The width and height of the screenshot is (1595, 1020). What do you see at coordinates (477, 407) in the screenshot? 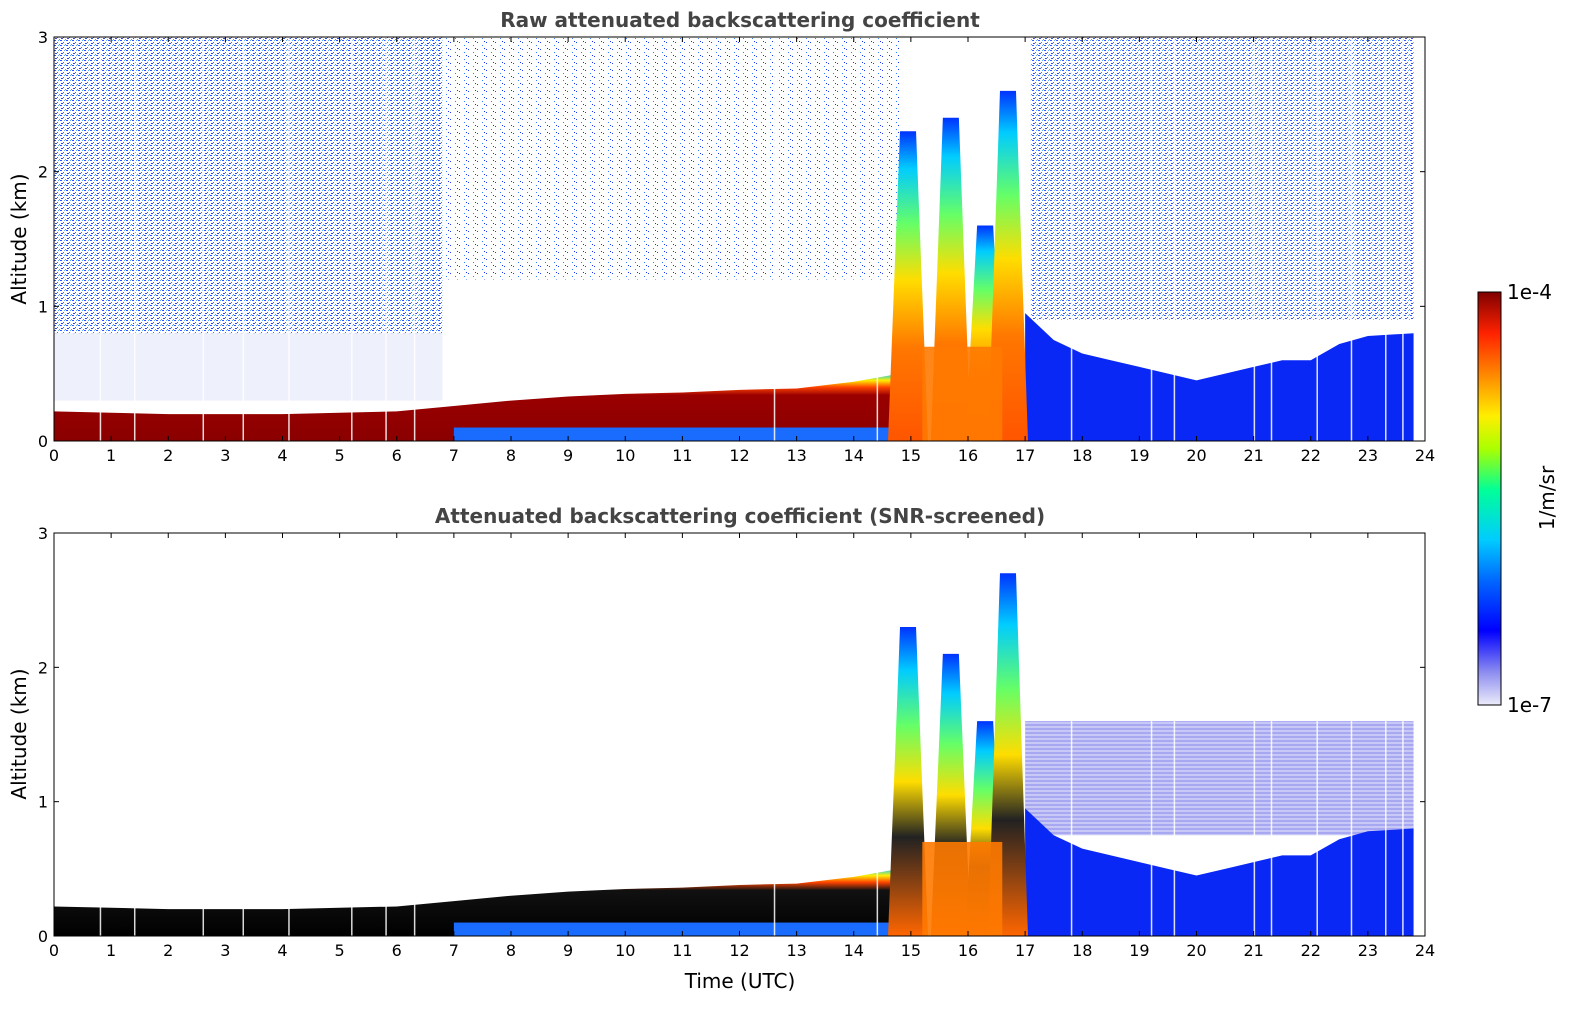
I see `top-boundary-layer` at bounding box center [477, 407].